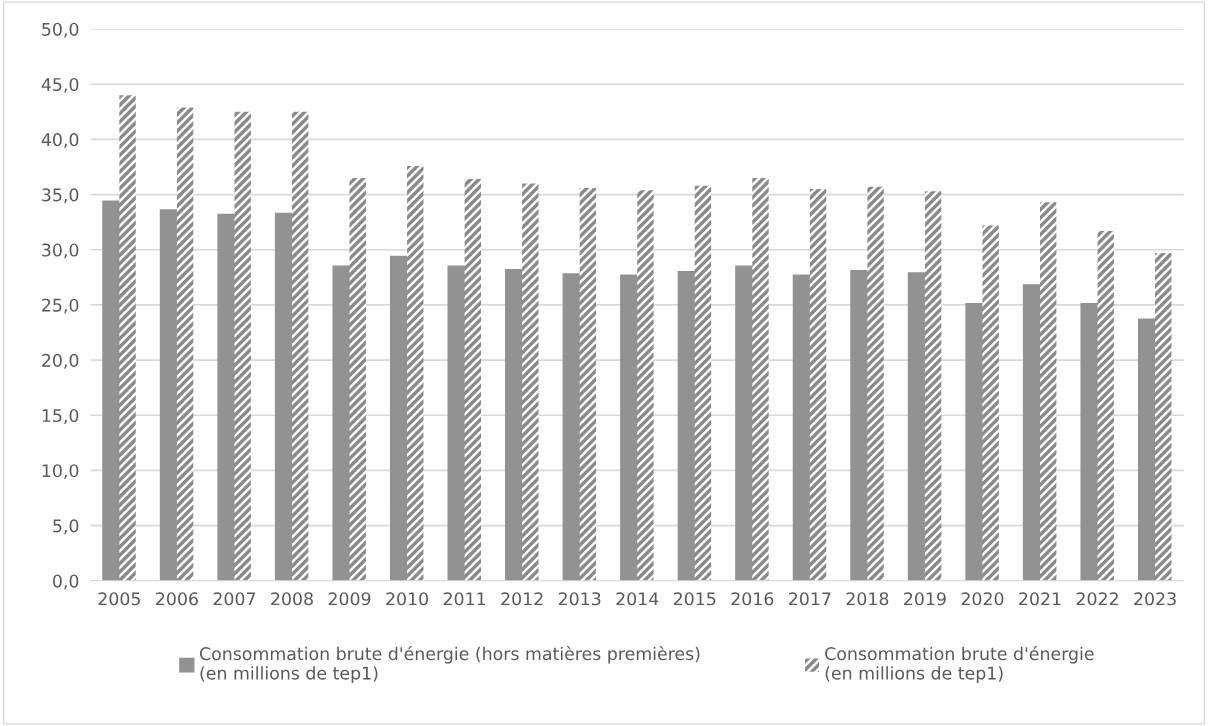 The image size is (1208, 726). I want to click on x-tick-label: 2013, so click(579, 599).